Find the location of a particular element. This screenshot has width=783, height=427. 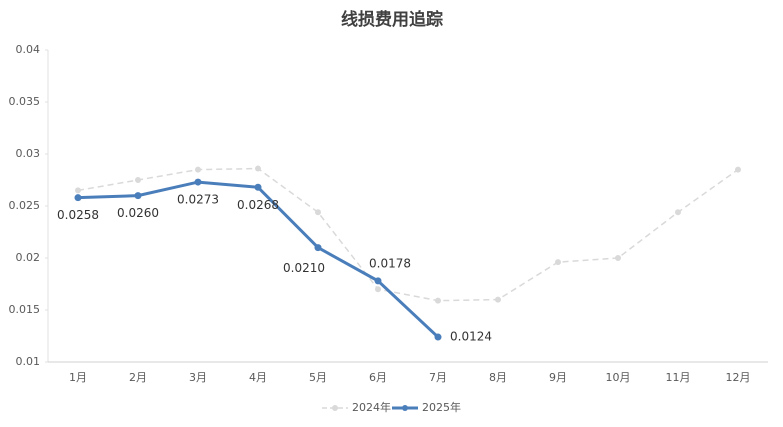

x-tick-label: 4月 is located at coordinates (258, 377).